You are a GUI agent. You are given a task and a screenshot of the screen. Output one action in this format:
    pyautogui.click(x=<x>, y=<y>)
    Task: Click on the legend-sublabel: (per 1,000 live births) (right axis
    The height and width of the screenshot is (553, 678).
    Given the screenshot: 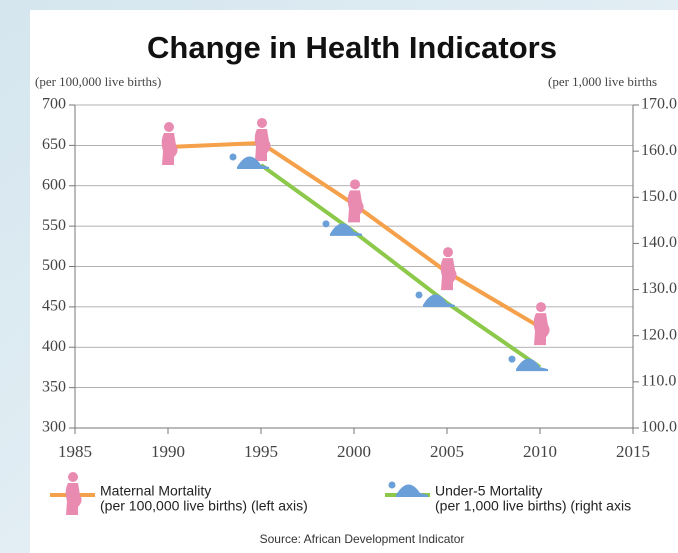 What is the action you would take?
    pyautogui.click(x=533, y=506)
    